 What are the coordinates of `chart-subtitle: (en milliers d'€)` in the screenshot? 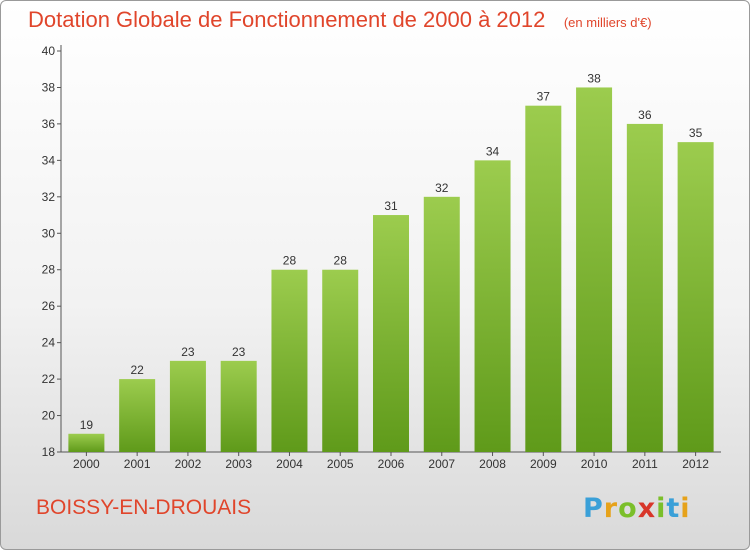 It's located at (607, 22).